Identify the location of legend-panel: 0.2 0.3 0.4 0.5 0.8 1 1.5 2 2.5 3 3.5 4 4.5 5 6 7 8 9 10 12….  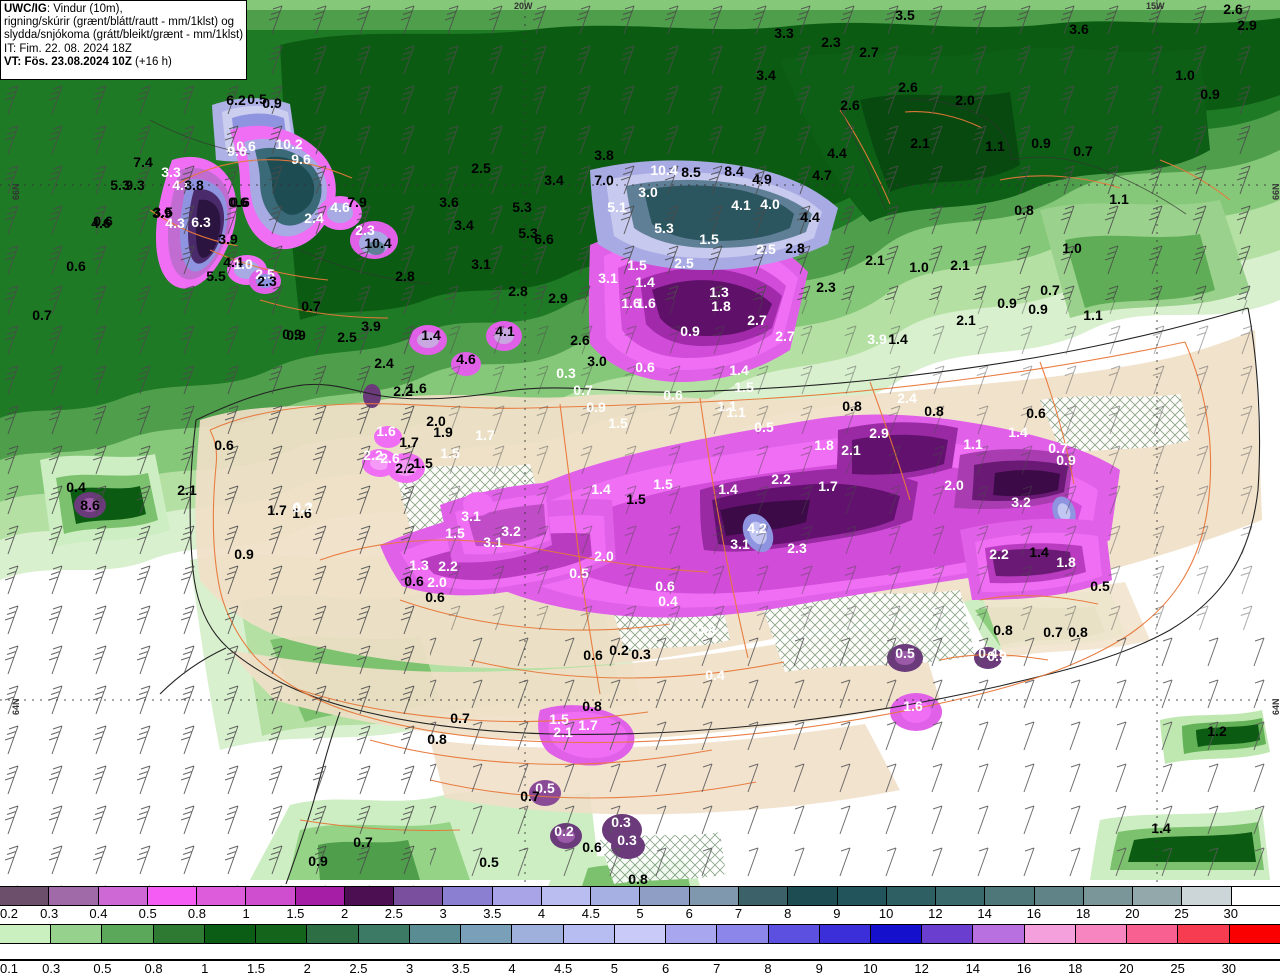
(640, 931).